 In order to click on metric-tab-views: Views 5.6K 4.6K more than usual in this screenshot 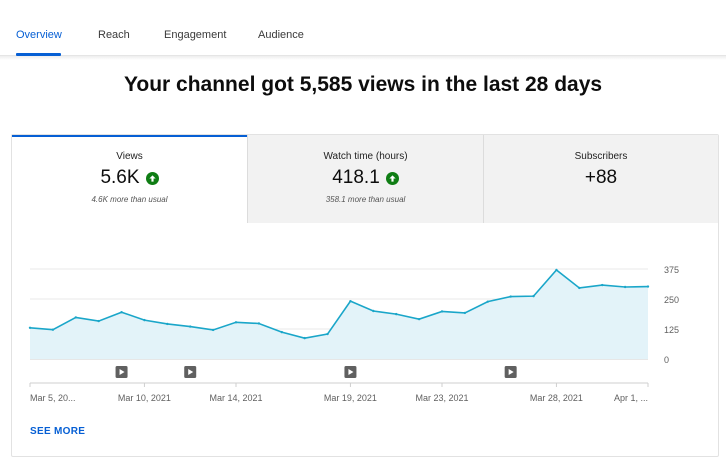, I will do `click(129, 179)`.